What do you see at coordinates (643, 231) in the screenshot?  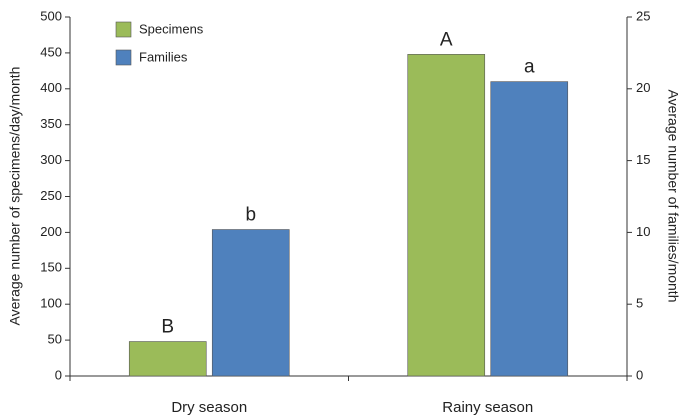 I see `y2-tick-label: 10` at bounding box center [643, 231].